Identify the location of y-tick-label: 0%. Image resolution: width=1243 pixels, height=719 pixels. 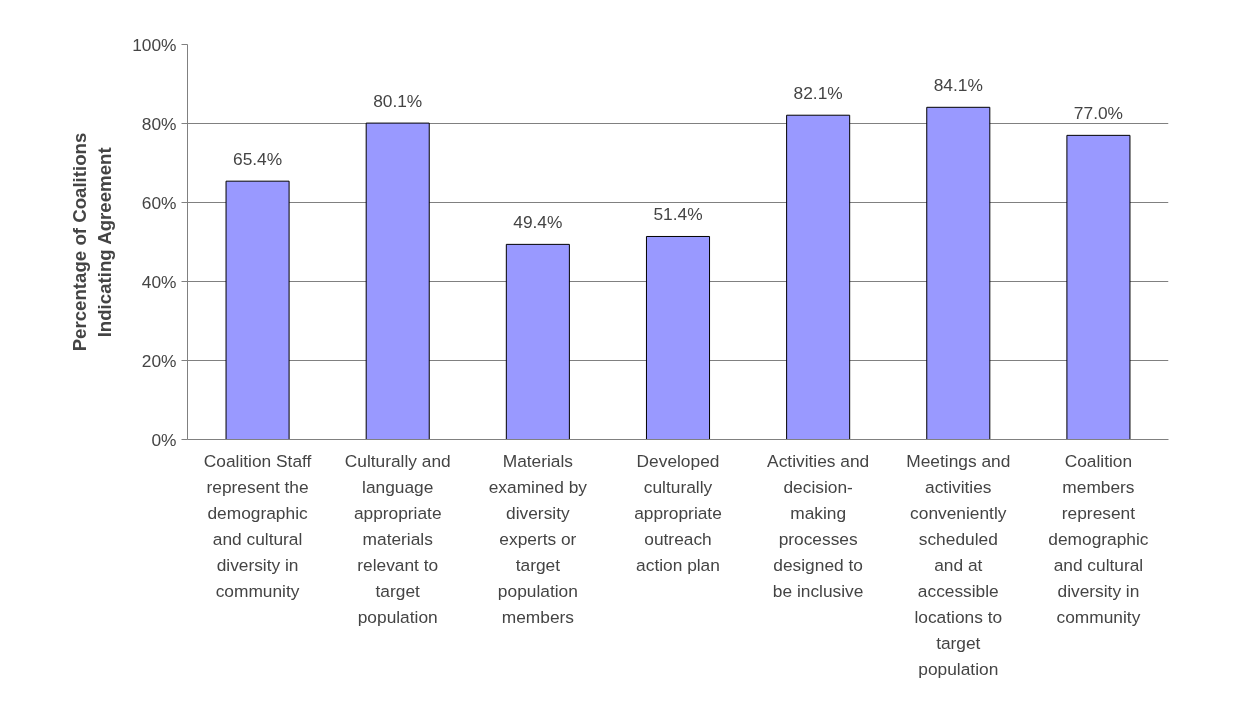
(164, 439).